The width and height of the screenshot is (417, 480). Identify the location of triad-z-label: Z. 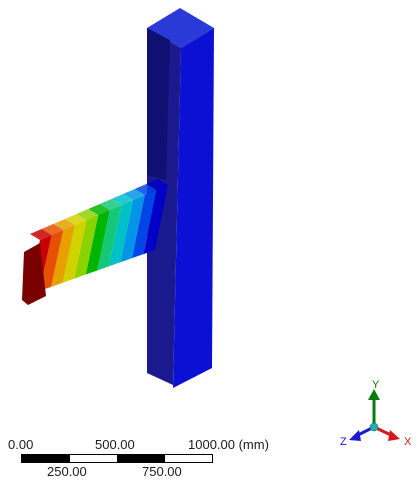
(343, 442).